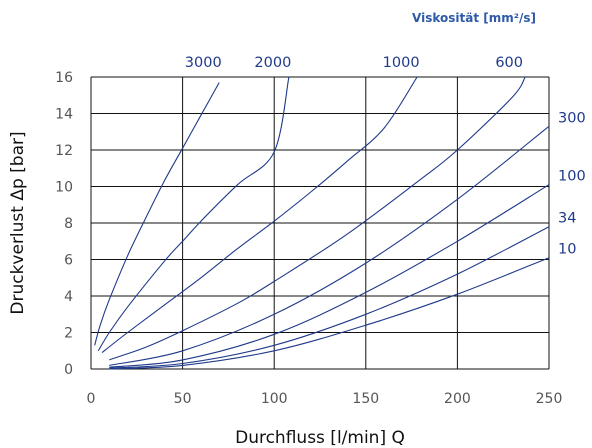 The width and height of the screenshot is (592, 448). Describe the element at coordinates (509, 63) in the screenshot. I see `series-label-600: 600` at that location.